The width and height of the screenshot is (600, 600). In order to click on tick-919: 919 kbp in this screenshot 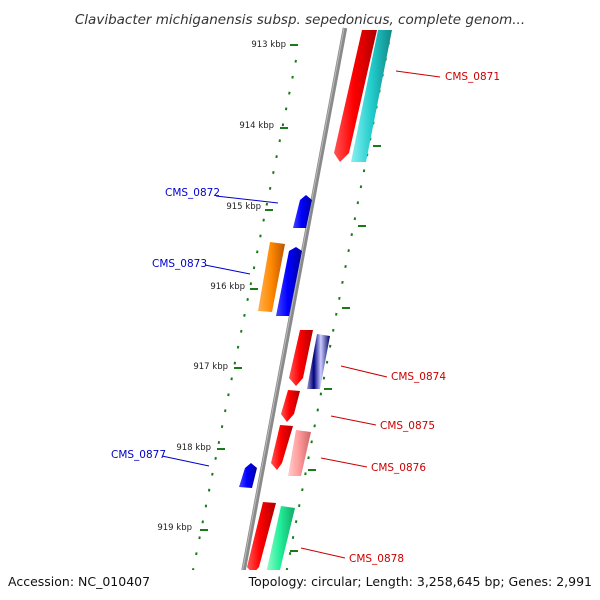, I will do `click(182, 528)`.